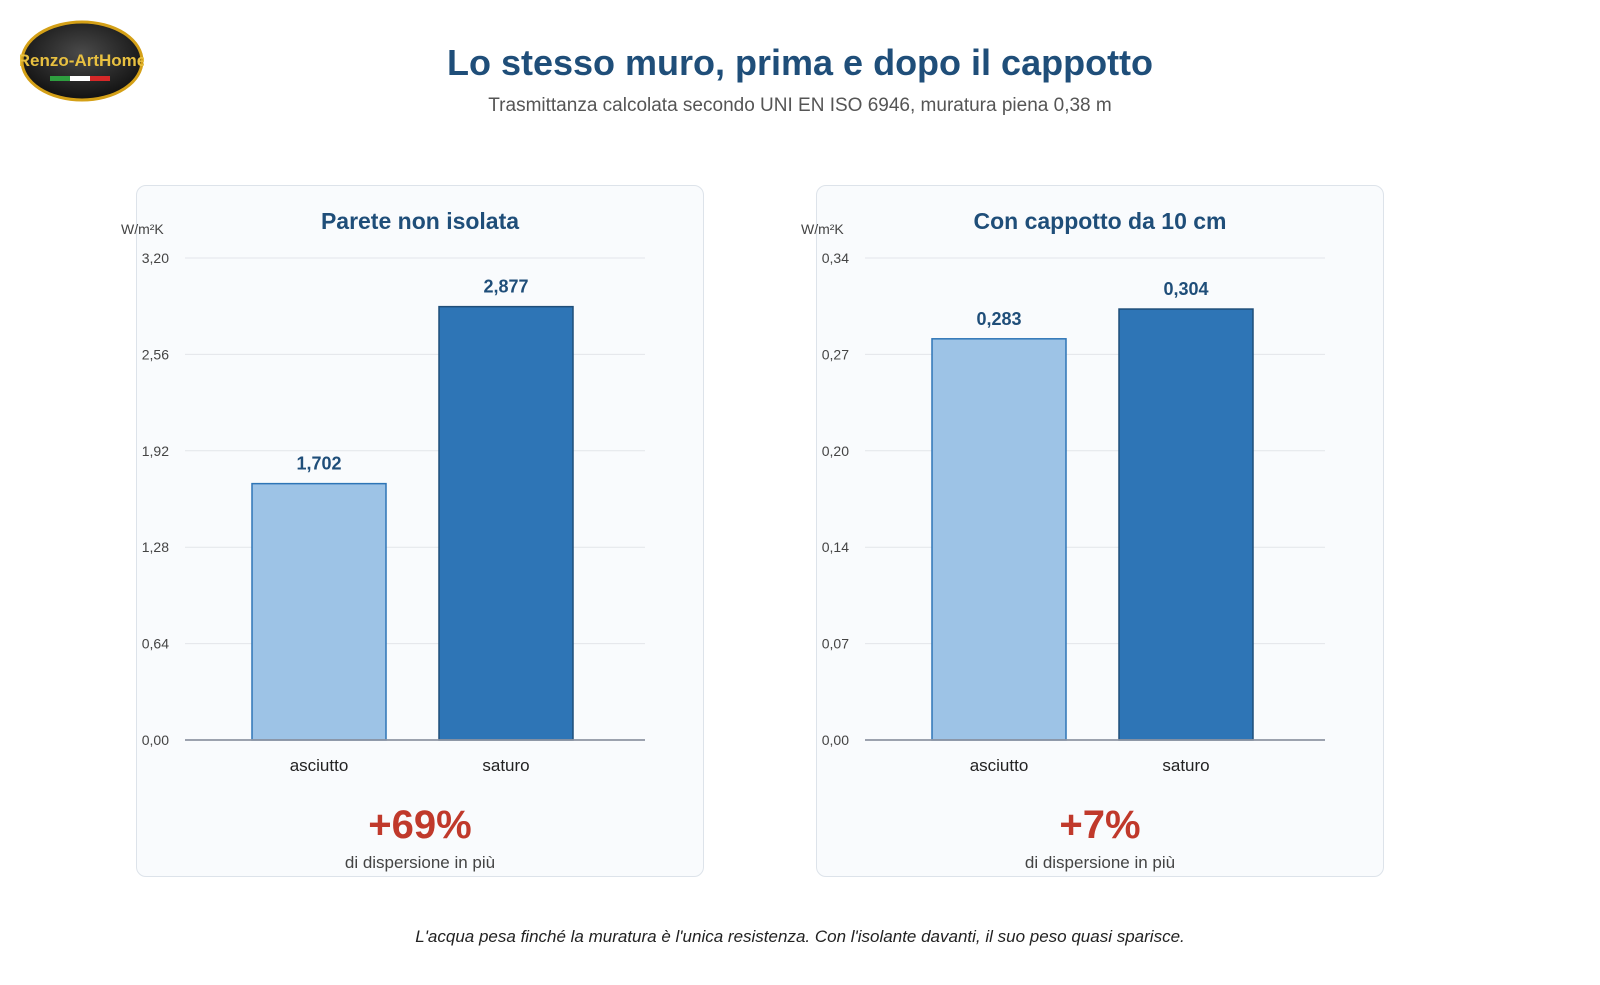  Describe the element at coordinates (998, 319) in the screenshot. I see `data-label: 0,283` at that location.